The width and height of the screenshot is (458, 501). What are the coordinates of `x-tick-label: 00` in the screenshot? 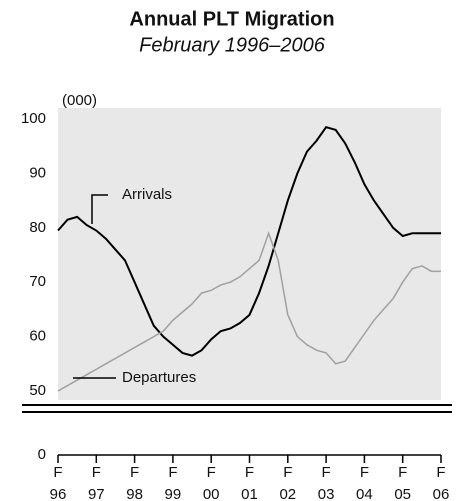 It's located at (211, 493).